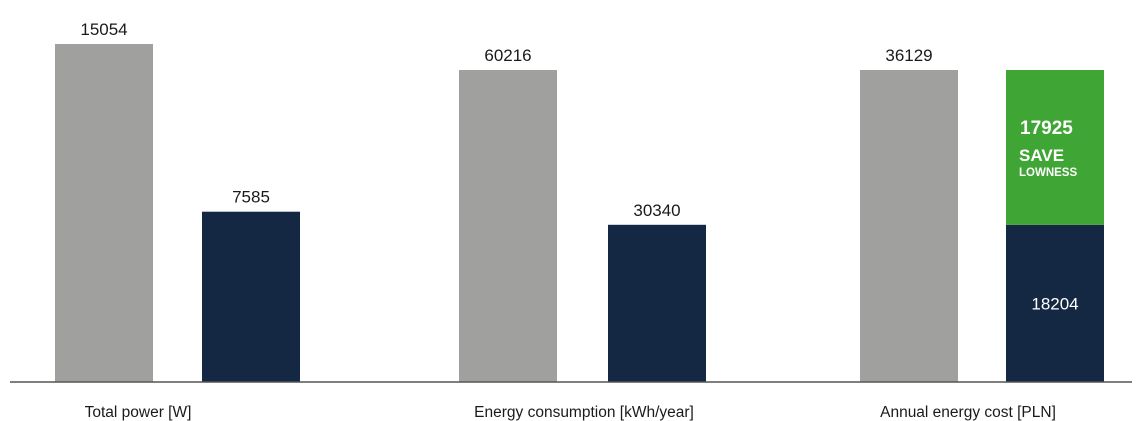 This screenshot has height=421, width=1142. I want to click on category-label: Energy consumption [kWh/year], so click(584, 412).